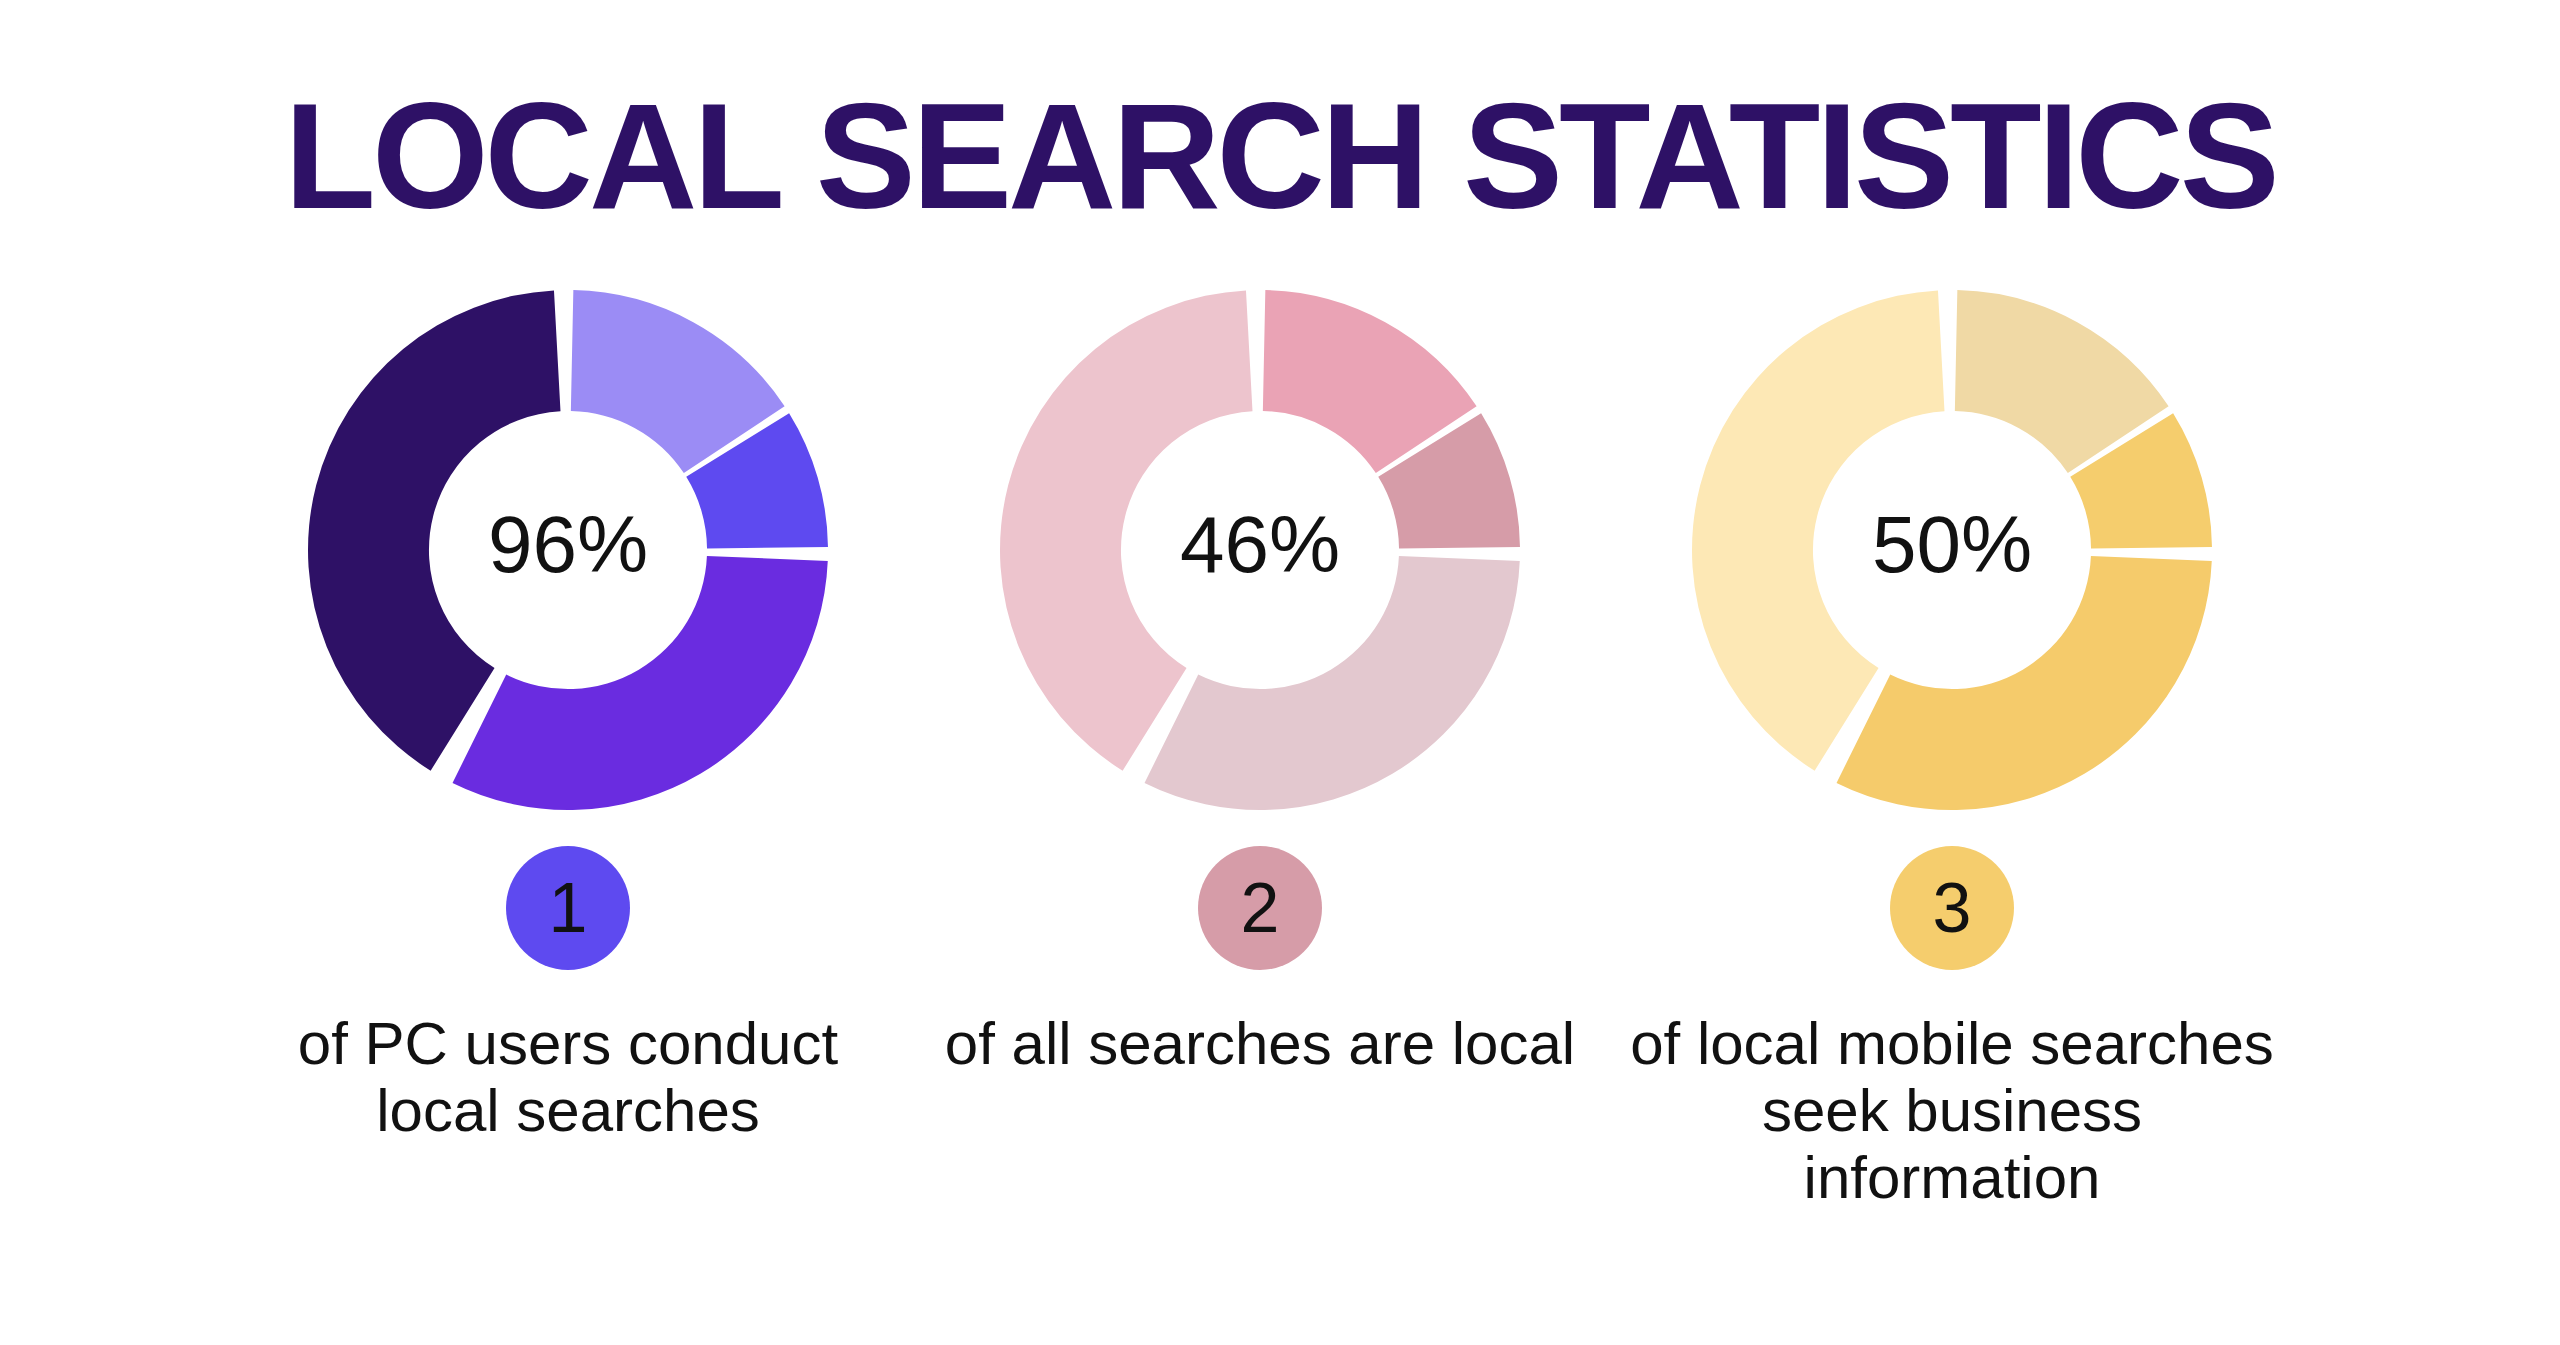 This screenshot has width=2560, height=1345. What do you see at coordinates (1952, 908) in the screenshot?
I see `circle-badge: 3` at bounding box center [1952, 908].